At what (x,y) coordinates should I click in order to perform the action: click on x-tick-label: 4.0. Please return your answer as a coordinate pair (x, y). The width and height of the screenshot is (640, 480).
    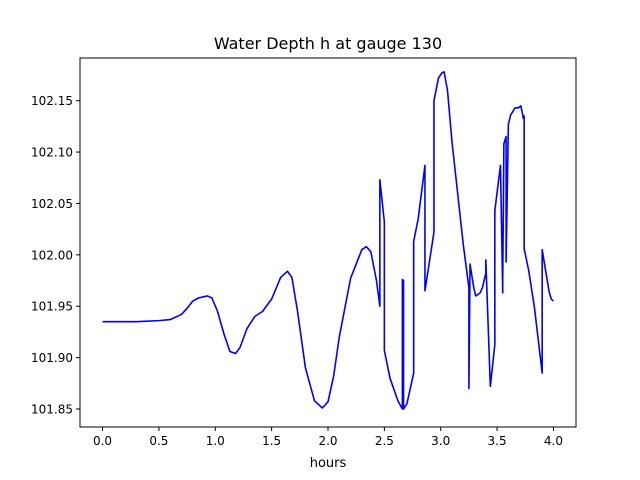
    Looking at the image, I should click on (553, 441).